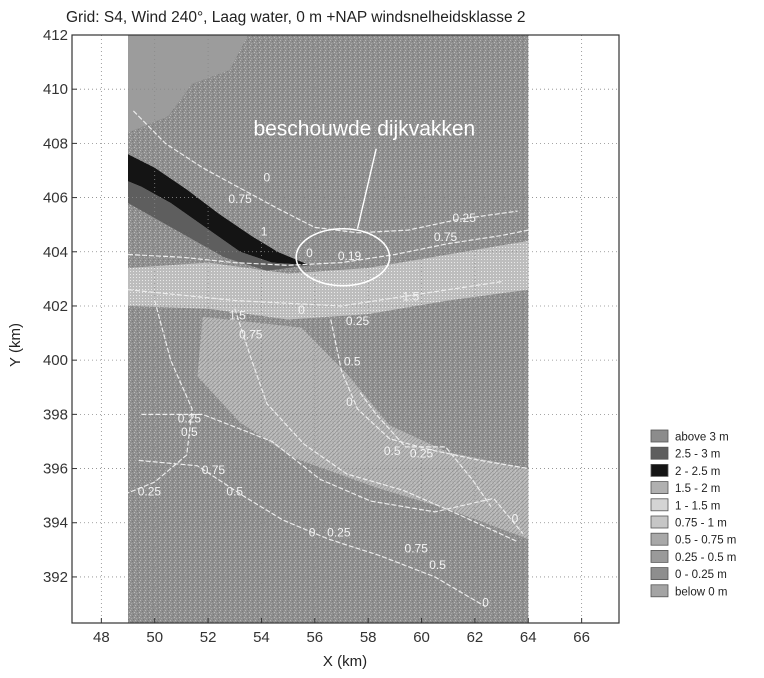 Image resolution: width=764 pixels, height=678 pixels. I want to click on contour-label-22: 0, so click(312, 532).